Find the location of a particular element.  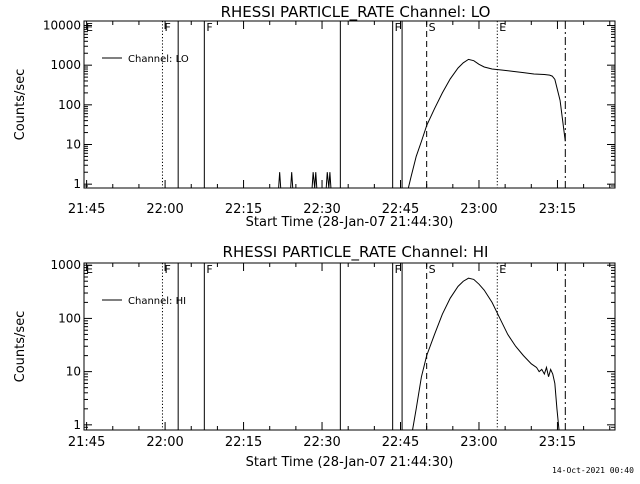

footer-timestamp: 14-Oct-2021 00:40 is located at coordinates (593, 470).